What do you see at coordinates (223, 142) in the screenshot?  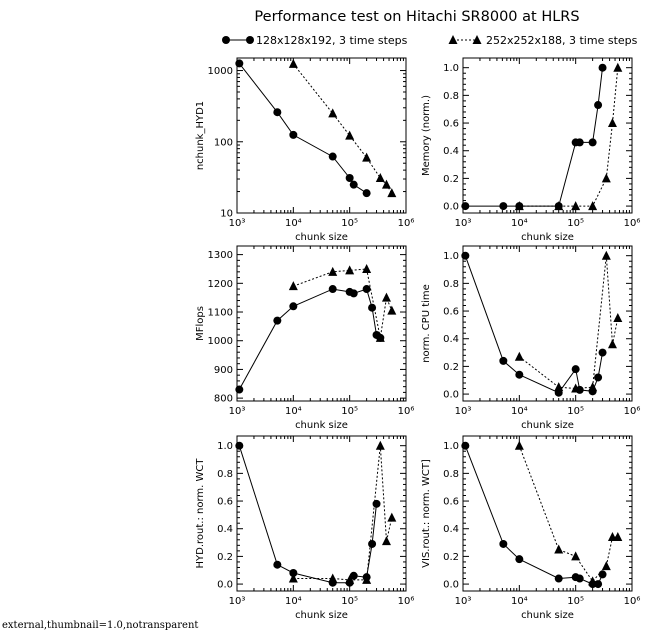 I see `y-tick-label: 100` at bounding box center [223, 142].